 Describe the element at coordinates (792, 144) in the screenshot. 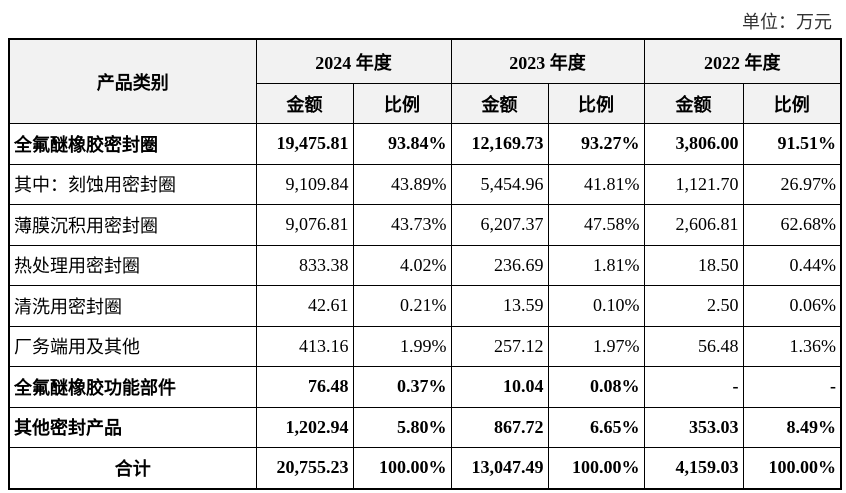

I see `cell-value: 91.51%` at that location.